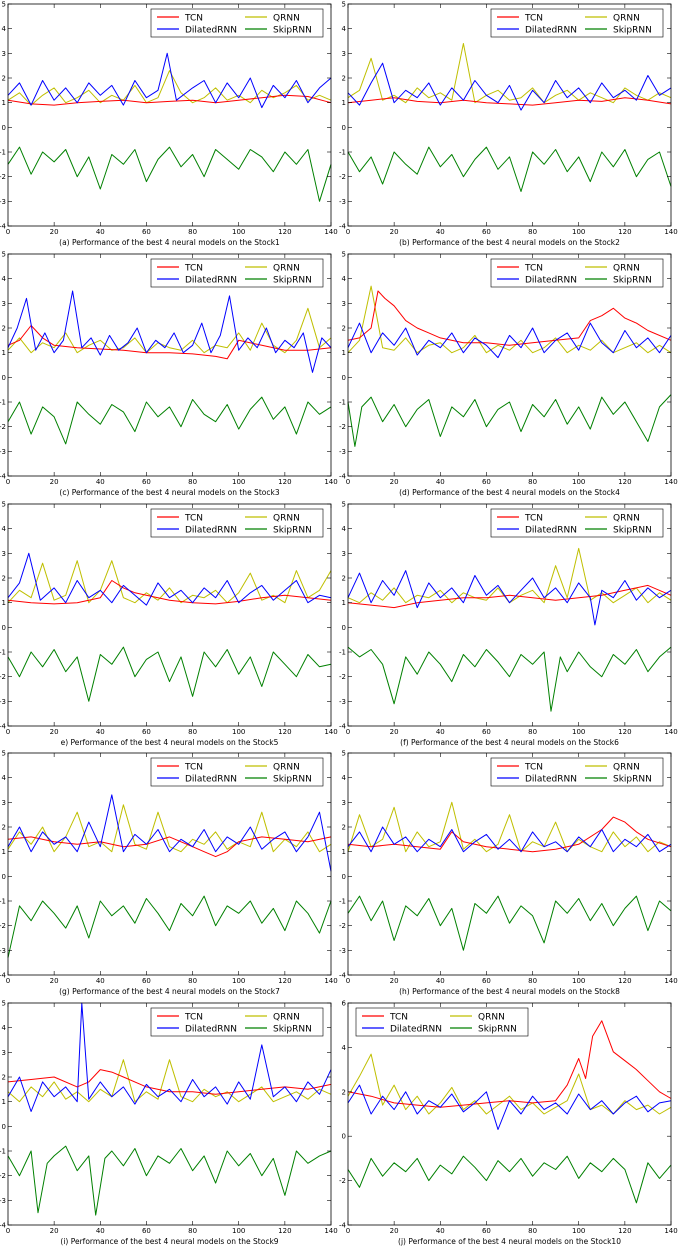 This screenshot has height=1250, width=681. I want to click on series-line-qrnn, so click(509, 1084).